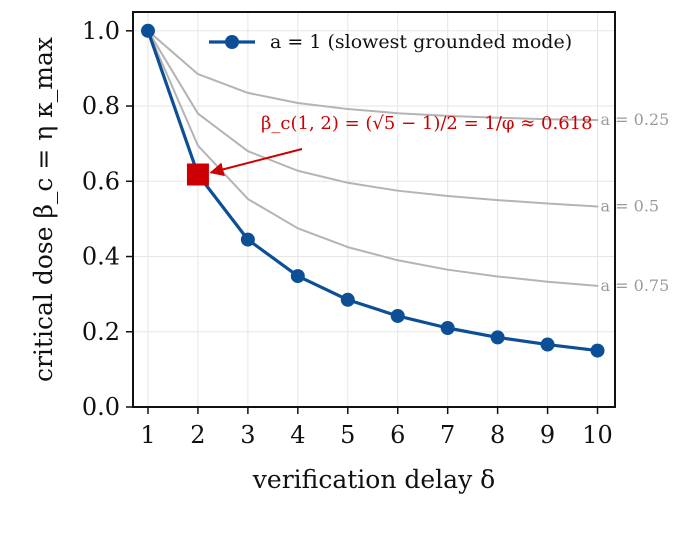 This screenshot has height=551, width=675. What do you see at coordinates (297, 435) in the screenshot?
I see `x-tick-label: 4` at bounding box center [297, 435].